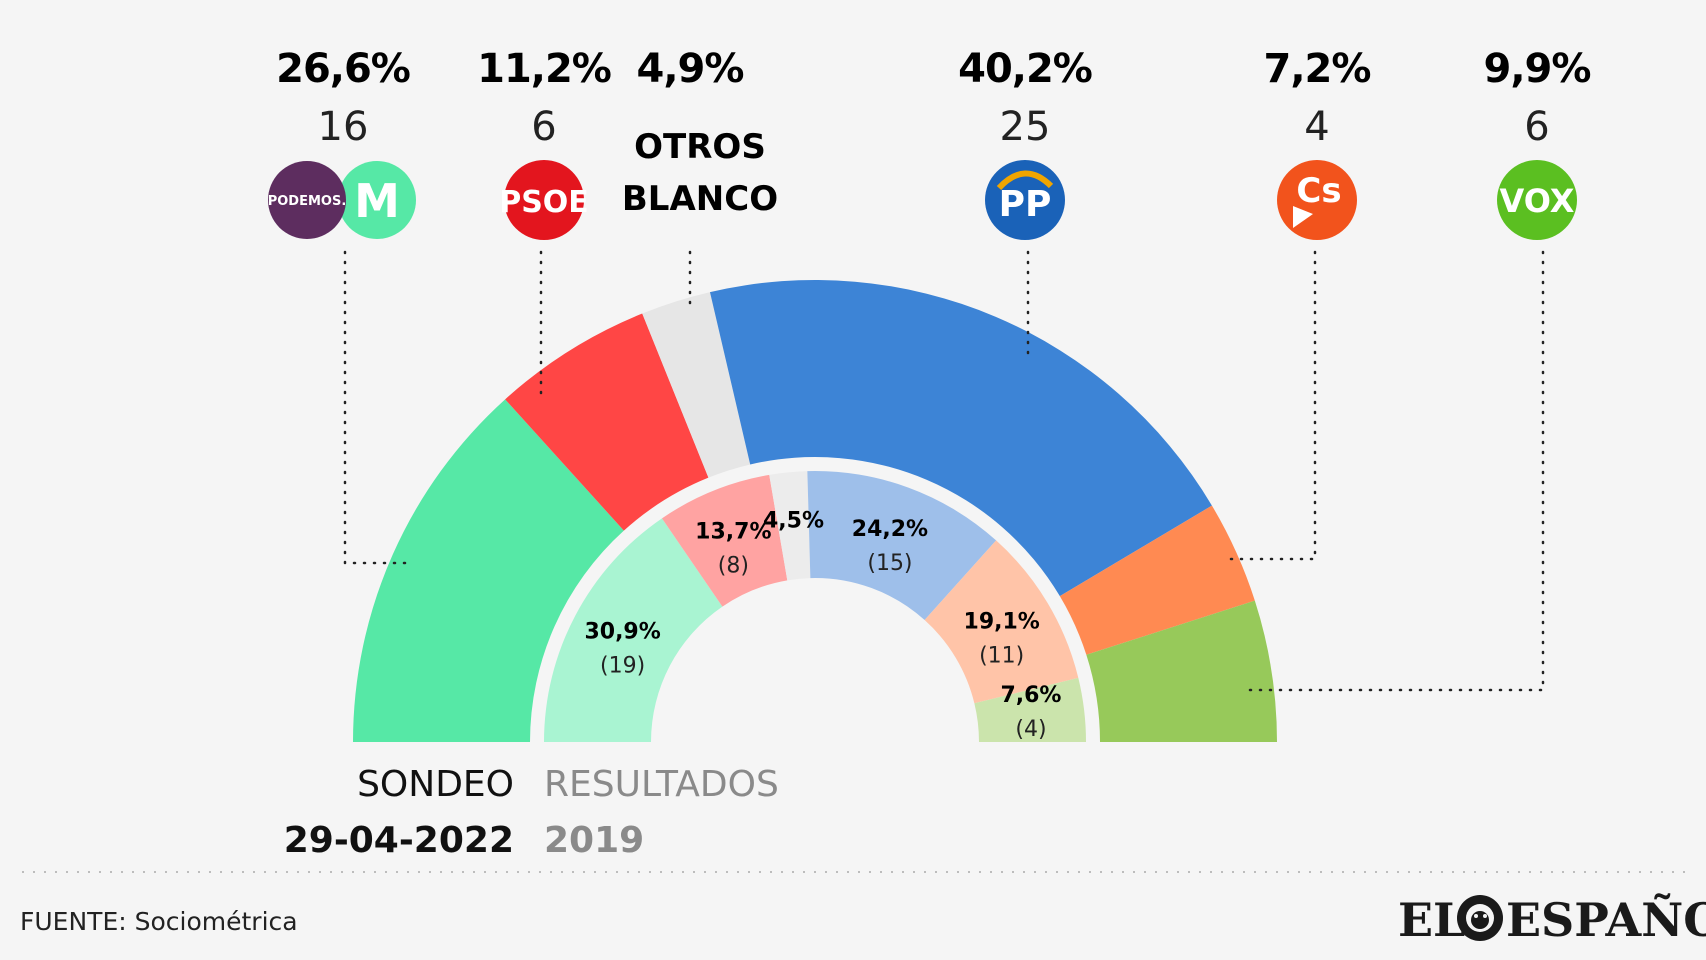  I want to click on header-cs: 7,2% 4 Cs, so click(1317, 143).